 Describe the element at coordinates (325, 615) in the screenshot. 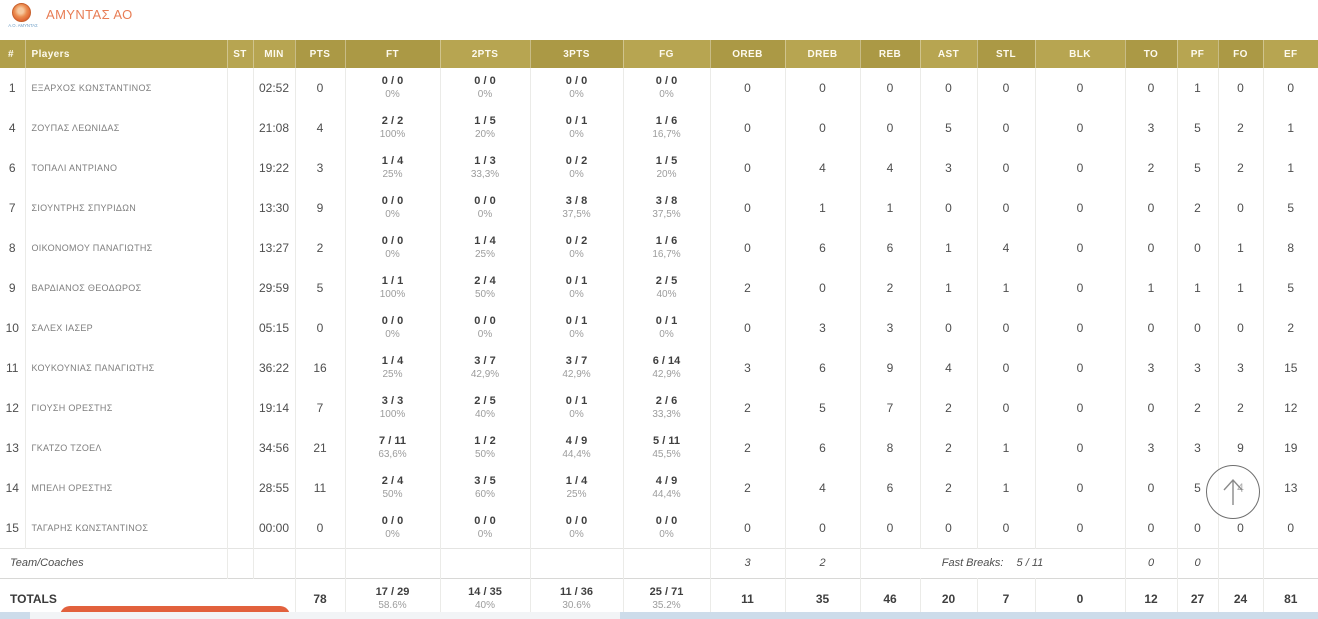

I see `horizontal-scrollbar-thumb` at that location.